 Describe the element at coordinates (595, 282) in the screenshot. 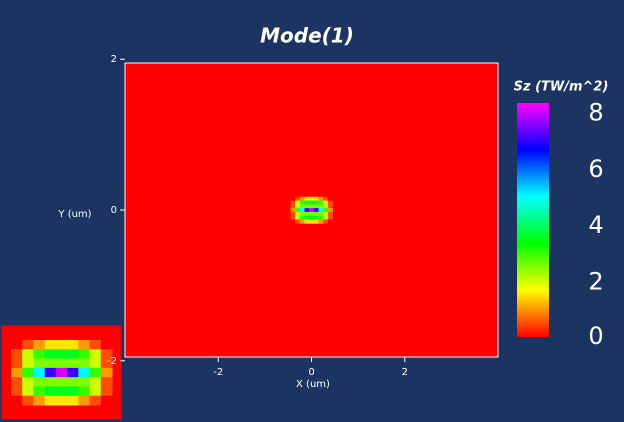

I see `colorbar-tick-label: 2` at that location.